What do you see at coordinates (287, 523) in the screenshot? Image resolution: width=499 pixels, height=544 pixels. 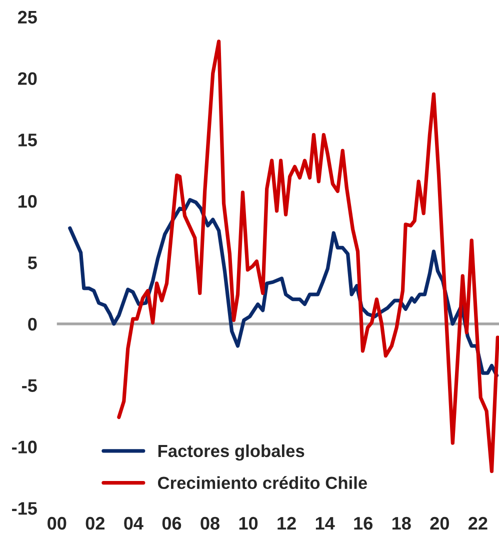 I see `x-tick-label: 12` at bounding box center [287, 523].